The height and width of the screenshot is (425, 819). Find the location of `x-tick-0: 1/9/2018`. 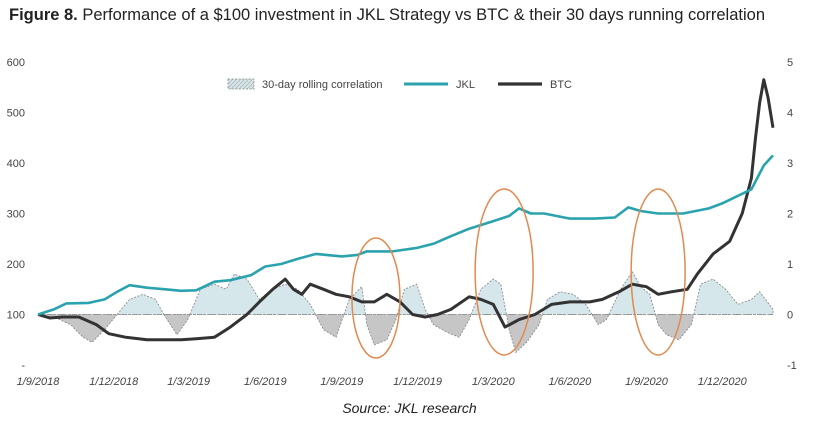

x-tick-0: 1/9/2018 is located at coordinates (39, 382).